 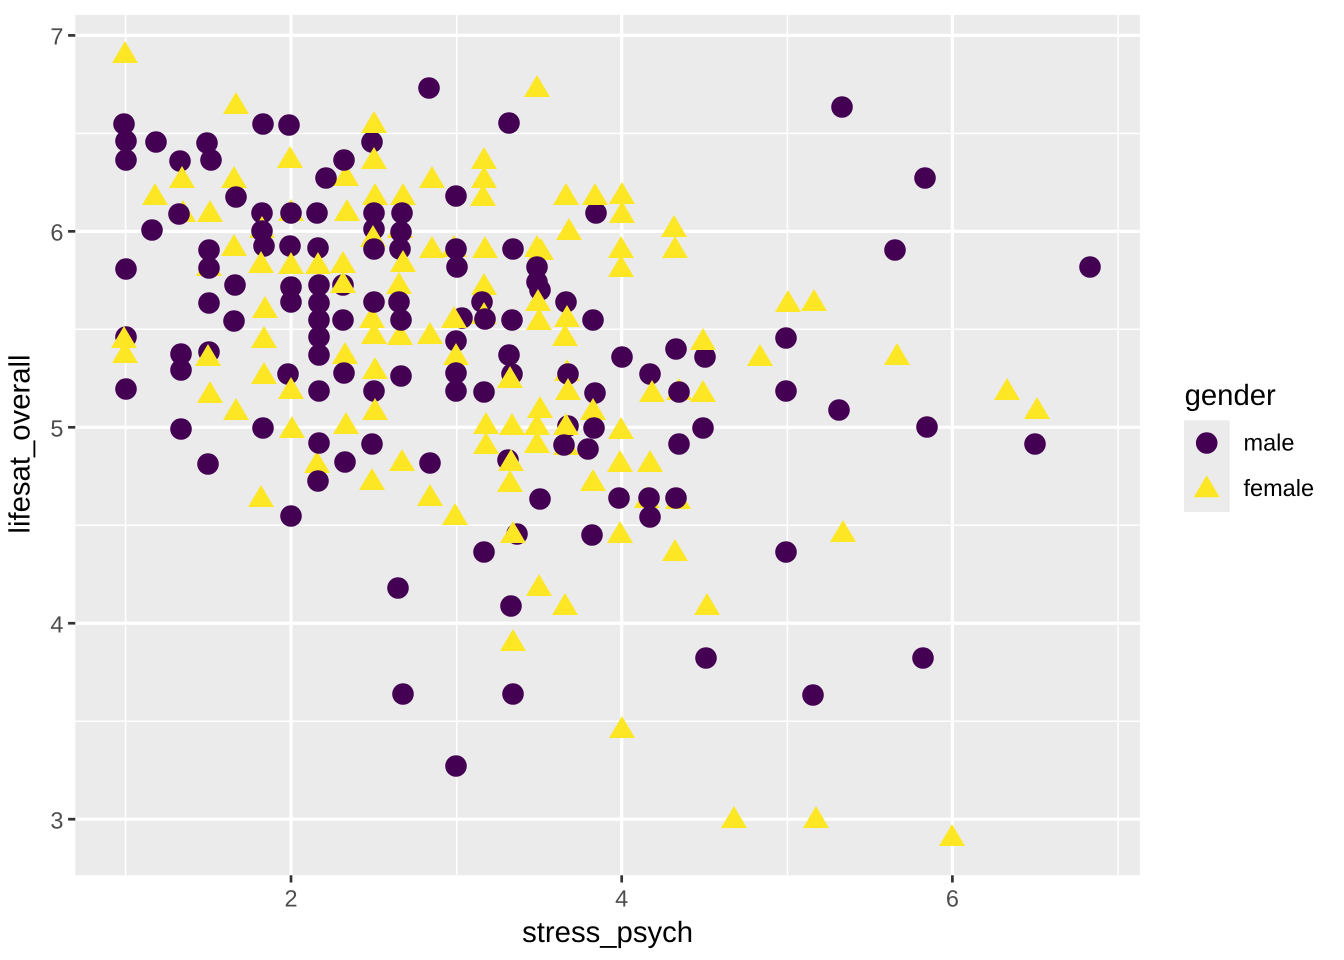 I want to click on svg-text: 7, so click(x=56, y=37).